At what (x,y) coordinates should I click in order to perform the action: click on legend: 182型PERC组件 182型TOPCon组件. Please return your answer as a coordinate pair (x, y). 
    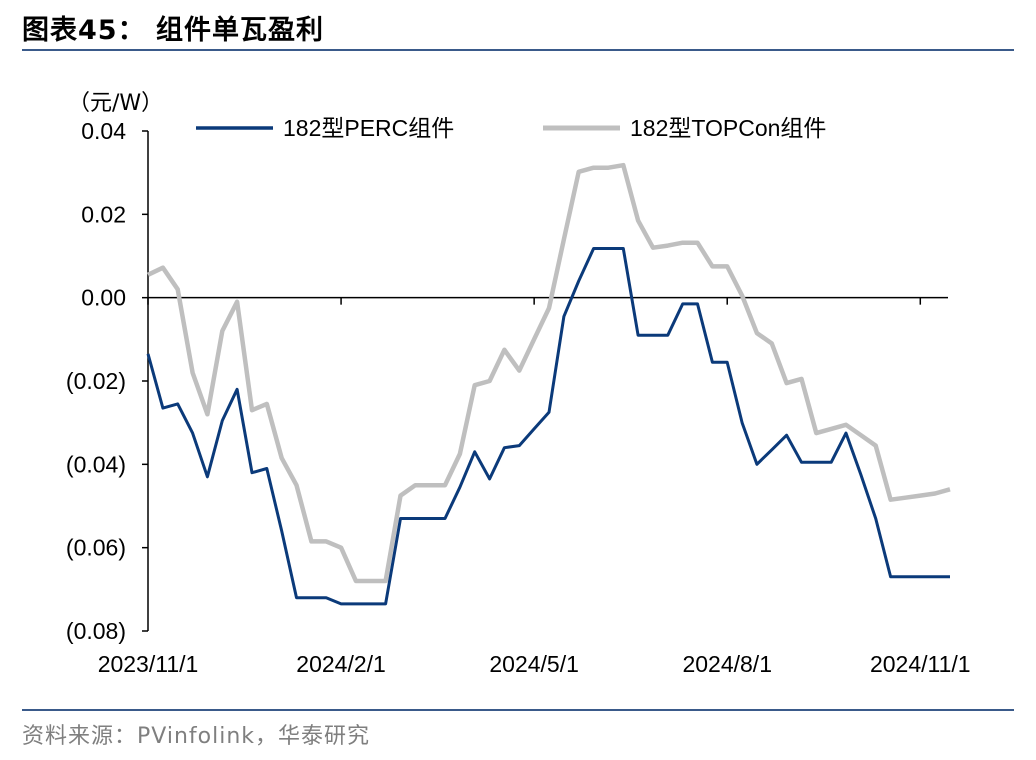
    Looking at the image, I should click on (511, 128).